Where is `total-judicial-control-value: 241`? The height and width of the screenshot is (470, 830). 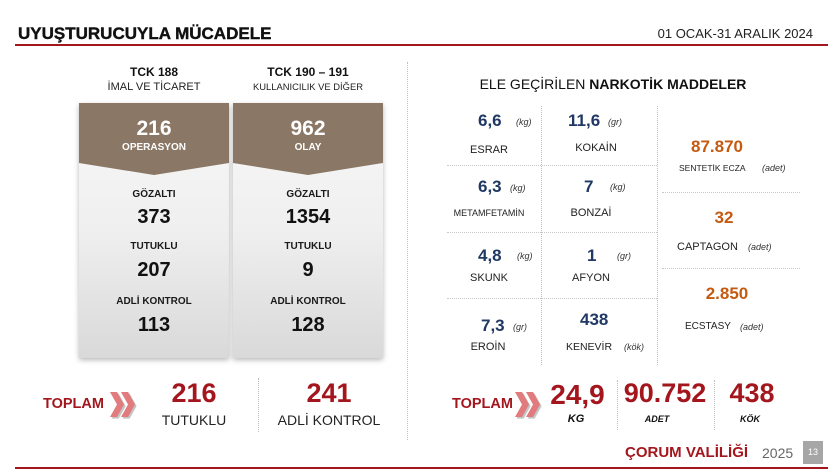
total-judicial-control-value: 241 is located at coordinates (329, 393).